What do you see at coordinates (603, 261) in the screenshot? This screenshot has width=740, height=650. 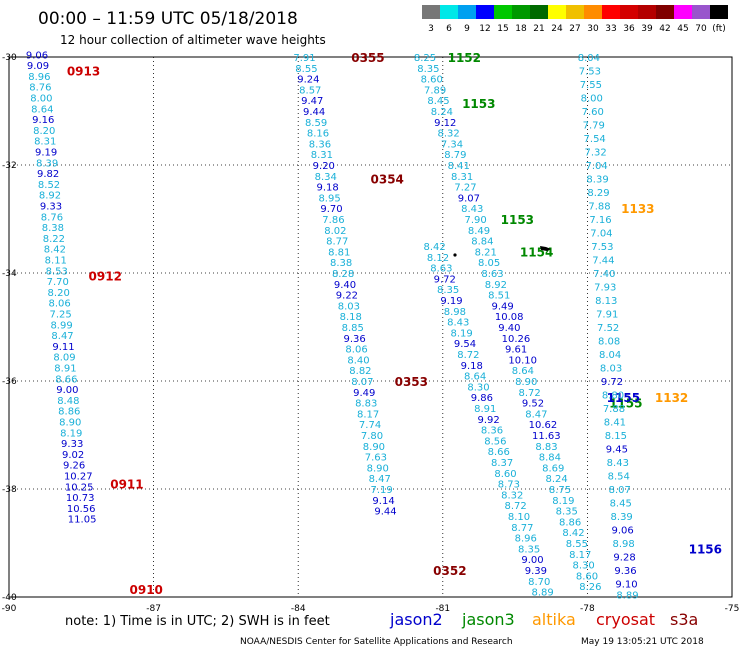 I see `swh-point: 7.44` at bounding box center [603, 261].